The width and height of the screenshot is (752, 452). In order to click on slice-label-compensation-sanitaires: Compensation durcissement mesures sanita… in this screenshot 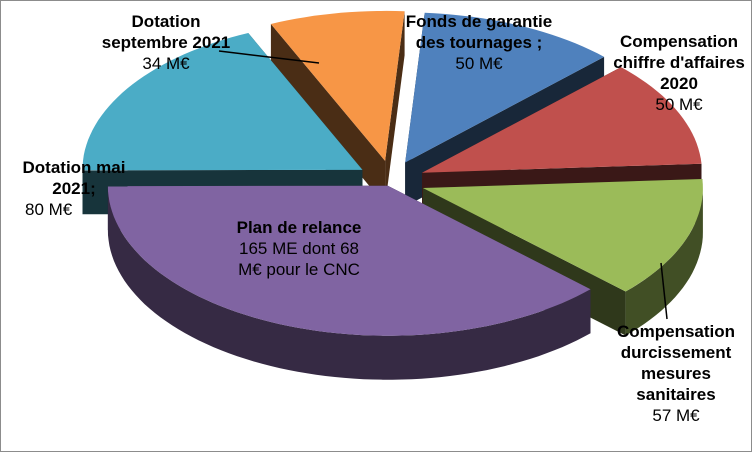, I will do `click(676, 373)`.